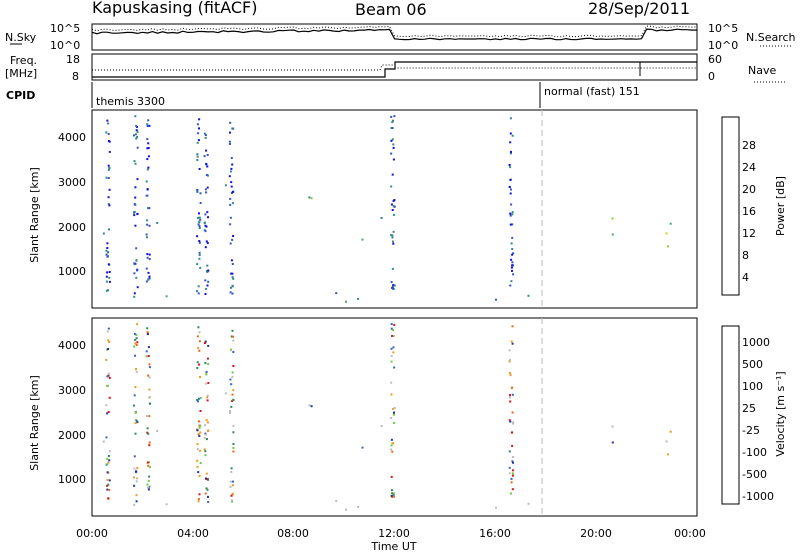 The height and width of the screenshot is (554, 800). Describe the element at coordinates (751, 430) in the screenshot. I see `velocity-cbar-tick-neg25: -25` at that location.